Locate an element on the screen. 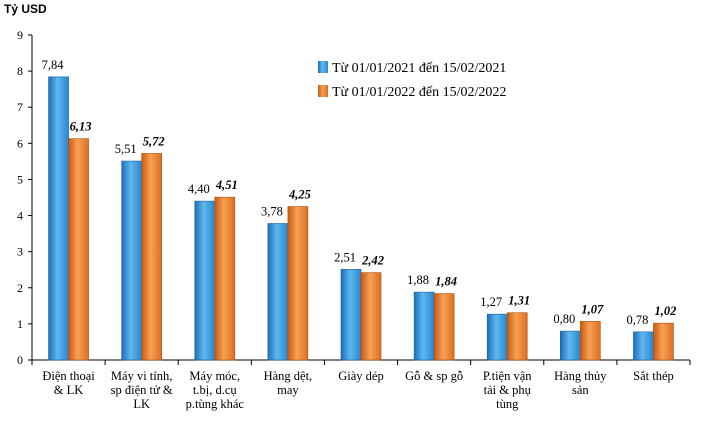 The image size is (703, 421). x-category-label: LK is located at coordinates (141, 404).